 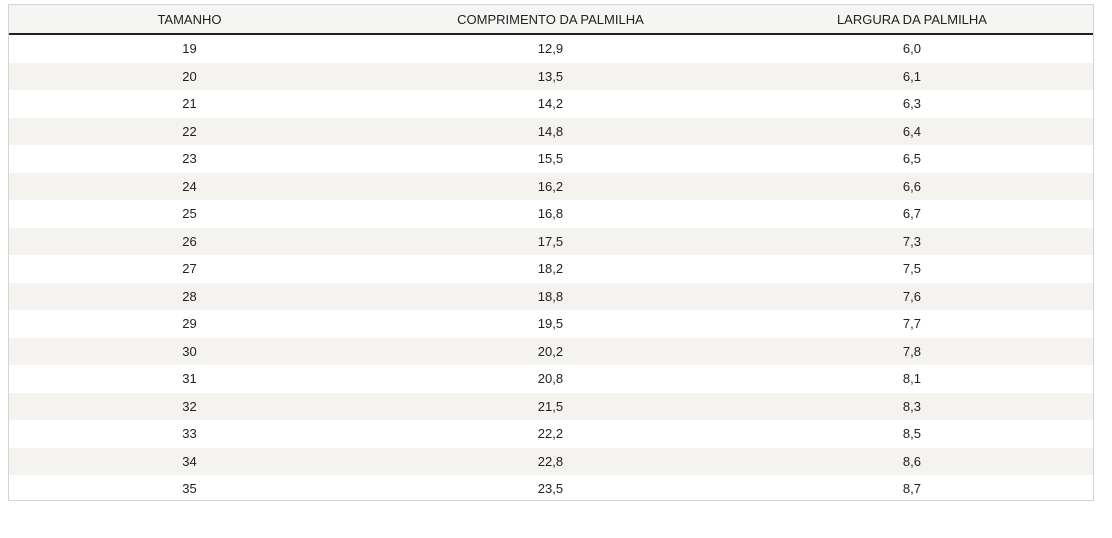 I want to click on cell-tamanho: 20, so click(x=189, y=76).